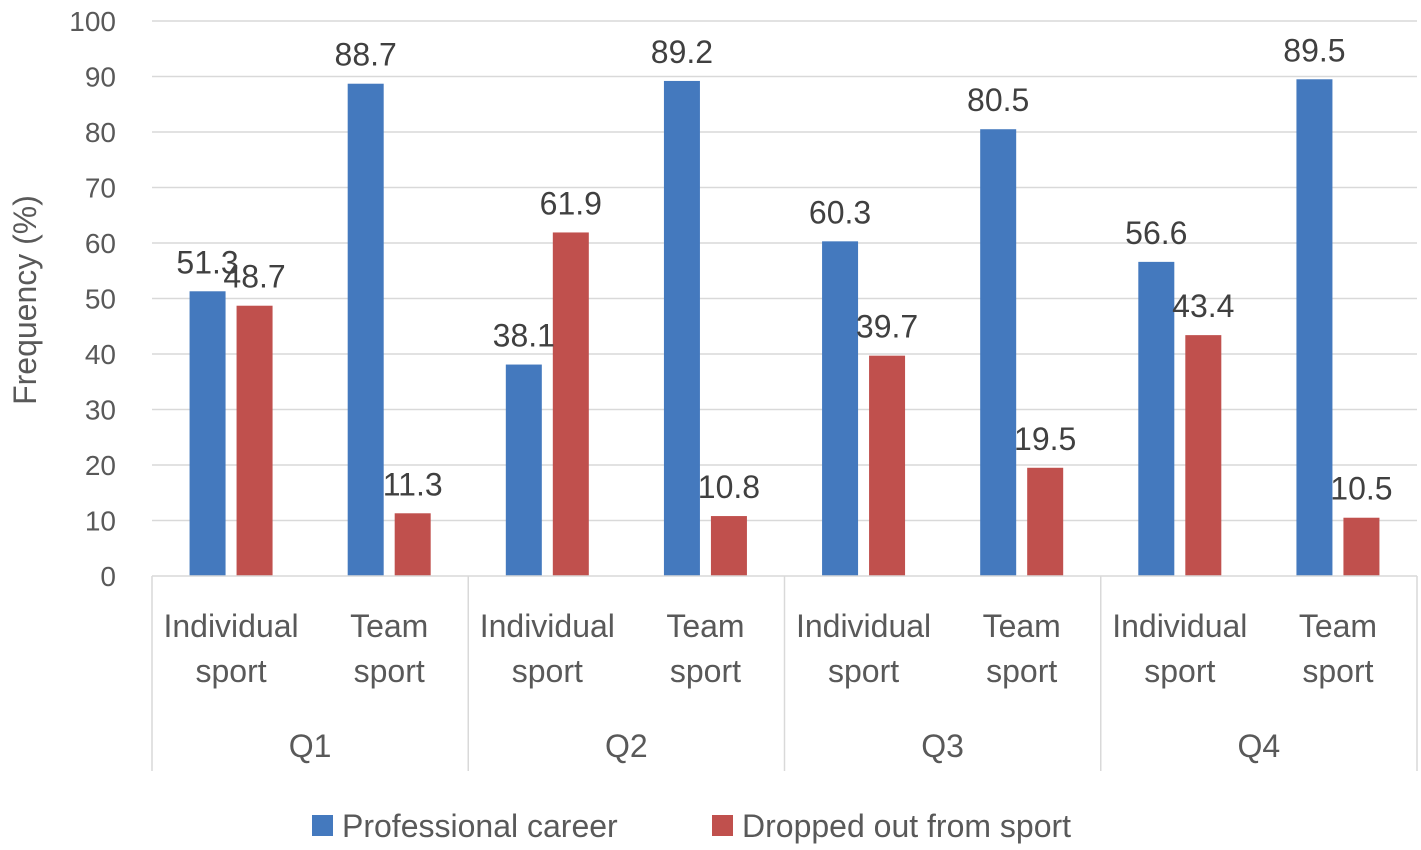 The height and width of the screenshot is (850, 1421). What do you see at coordinates (108, 576) in the screenshot?
I see `y-tick-label: 0` at bounding box center [108, 576].